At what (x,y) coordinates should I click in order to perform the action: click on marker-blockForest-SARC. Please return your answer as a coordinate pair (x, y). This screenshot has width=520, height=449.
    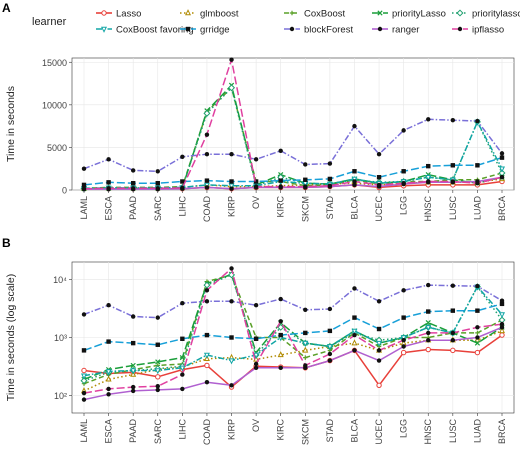
    Looking at the image, I should click on (157, 171).